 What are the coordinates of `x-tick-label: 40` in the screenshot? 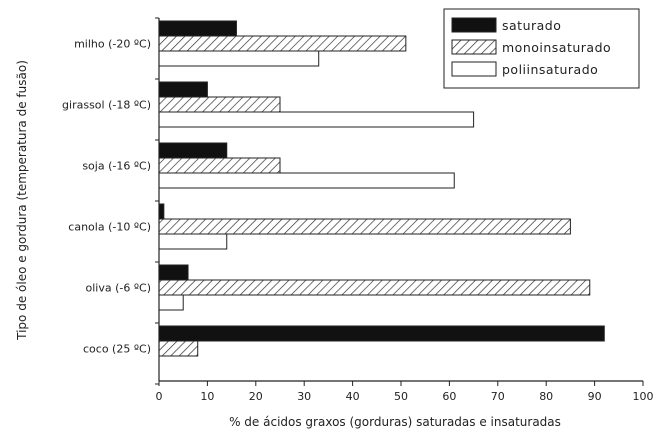 It's located at (353, 396).